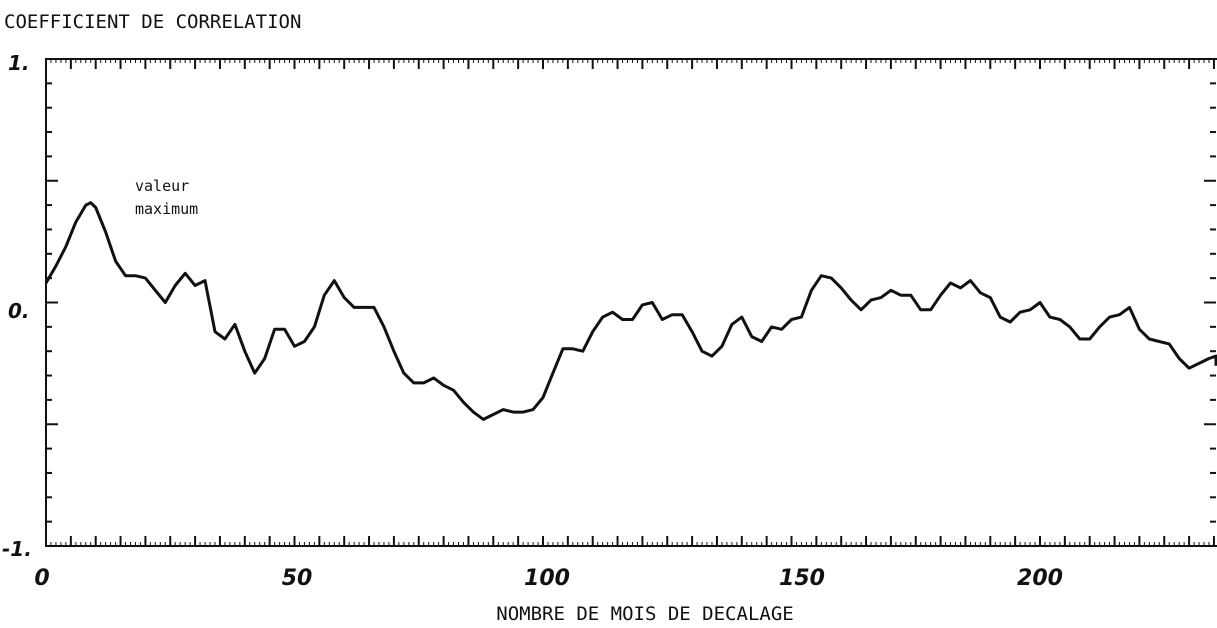 This screenshot has width=1217, height=628. What do you see at coordinates (644, 614) in the screenshot?
I see `x-axis-label: NOMBRE DE MOIS DE DECALAGE` at bounding box center [644, 614].